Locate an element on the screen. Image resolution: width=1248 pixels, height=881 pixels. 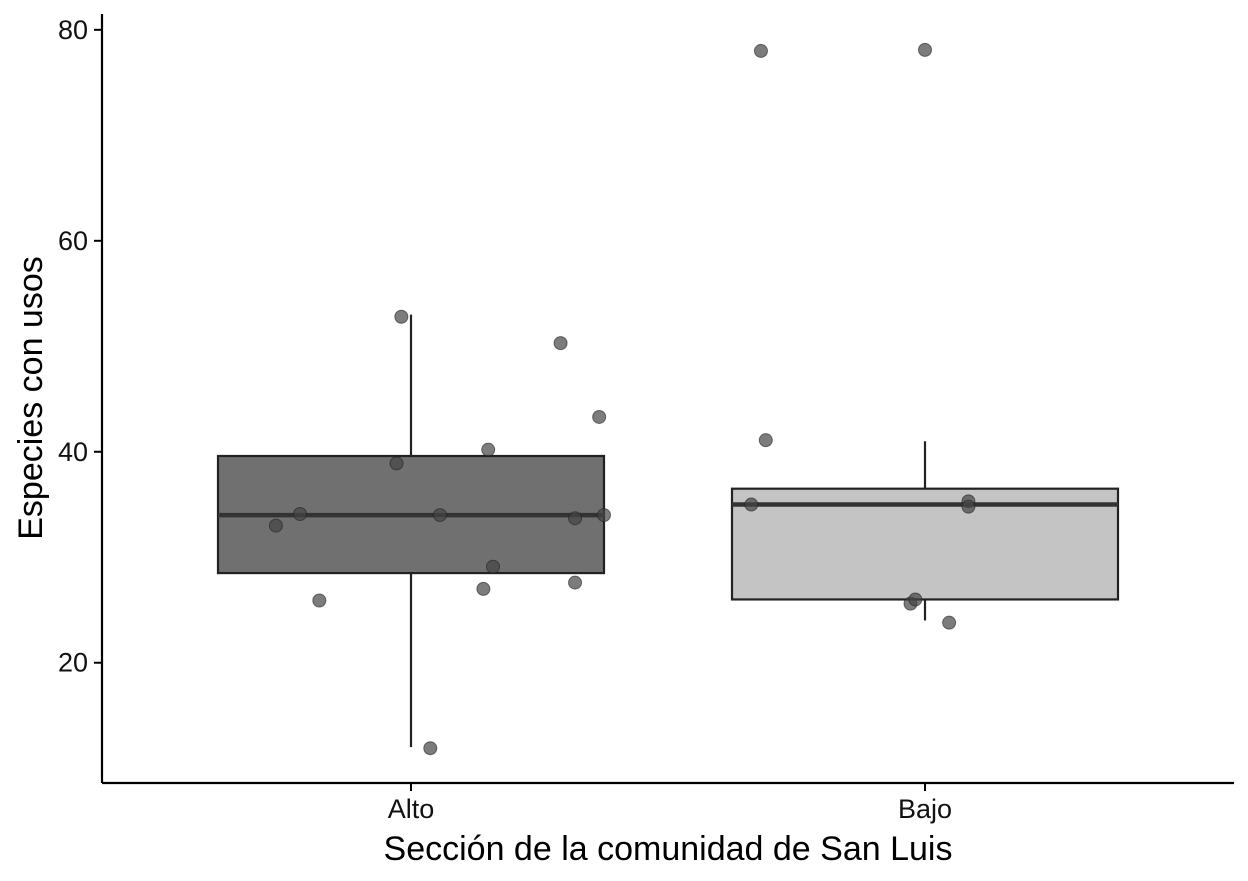
y-tick-label: 20 is located at coordinates (73, 663).